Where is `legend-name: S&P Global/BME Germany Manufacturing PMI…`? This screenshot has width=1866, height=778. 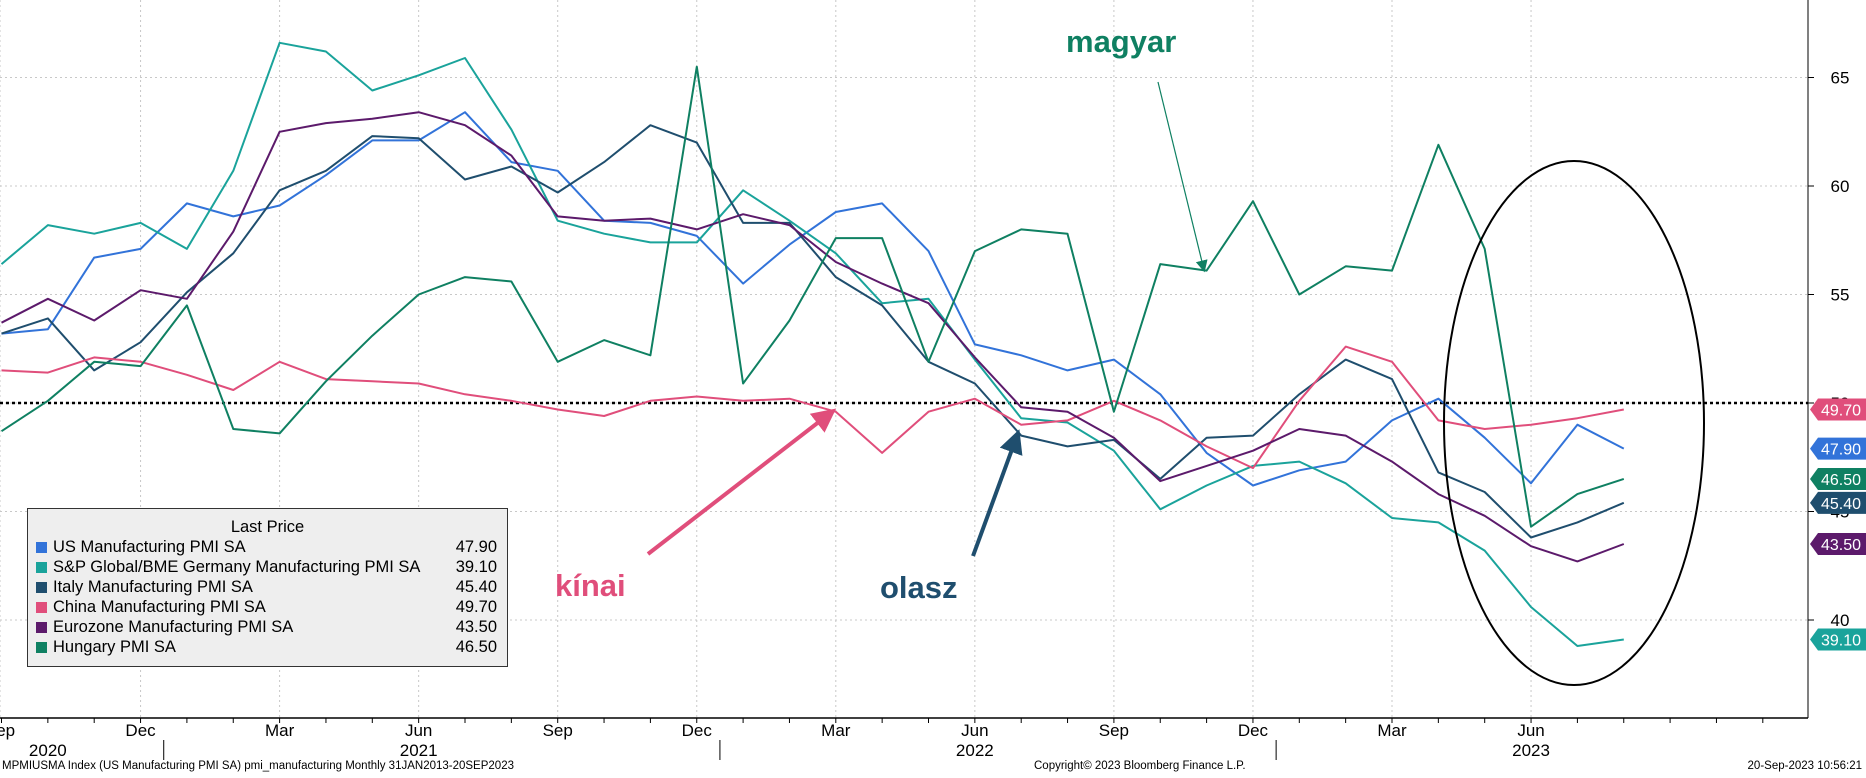 legend-name: S&P Global/BME Germany Manufacturing PMI… is located at coordinates (237, 566).